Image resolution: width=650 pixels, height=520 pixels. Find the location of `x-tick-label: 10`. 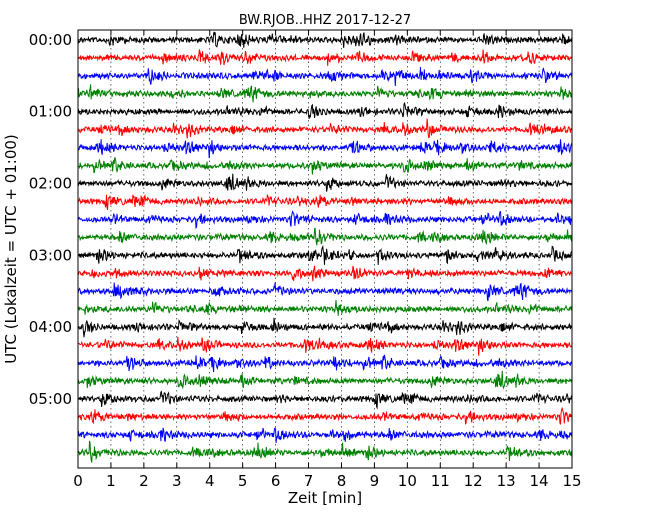

x-tick-label: 10 is located at coordinates (407, 481).